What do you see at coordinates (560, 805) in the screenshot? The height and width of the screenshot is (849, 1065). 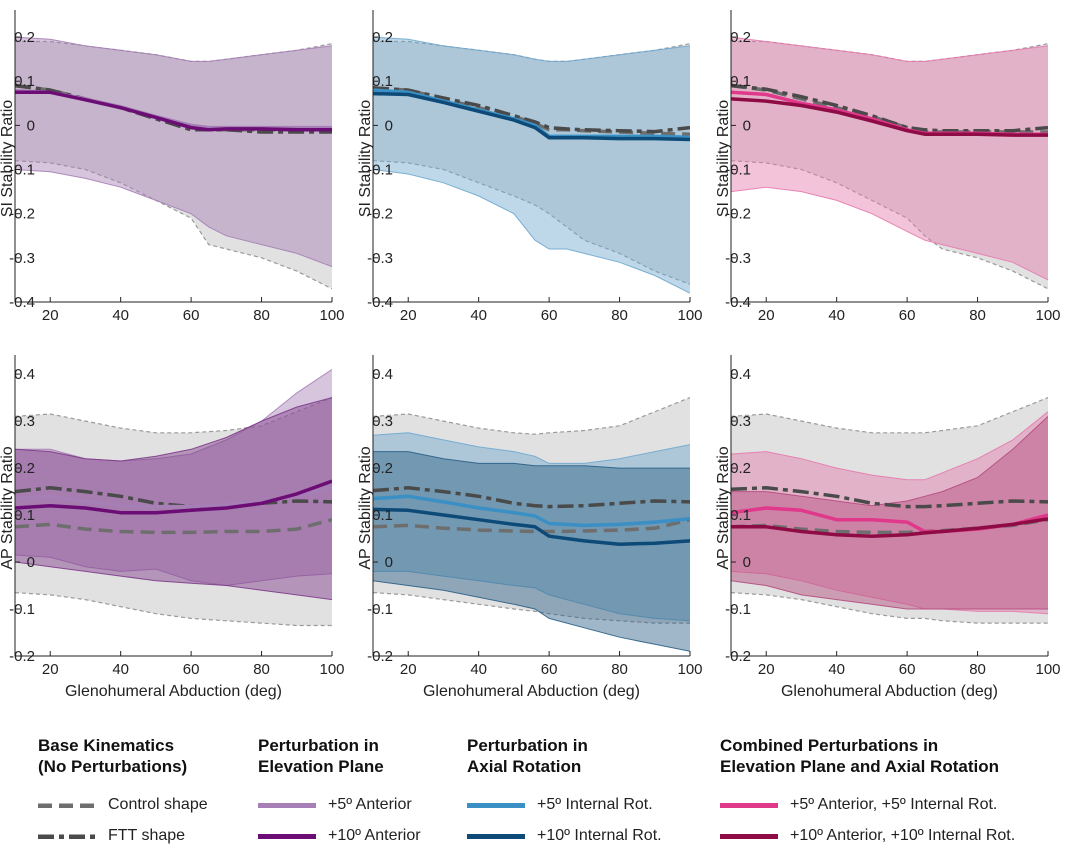 I see `legend-item-axial5: +5º Internal Rot.` at bounding box center [560, 805].